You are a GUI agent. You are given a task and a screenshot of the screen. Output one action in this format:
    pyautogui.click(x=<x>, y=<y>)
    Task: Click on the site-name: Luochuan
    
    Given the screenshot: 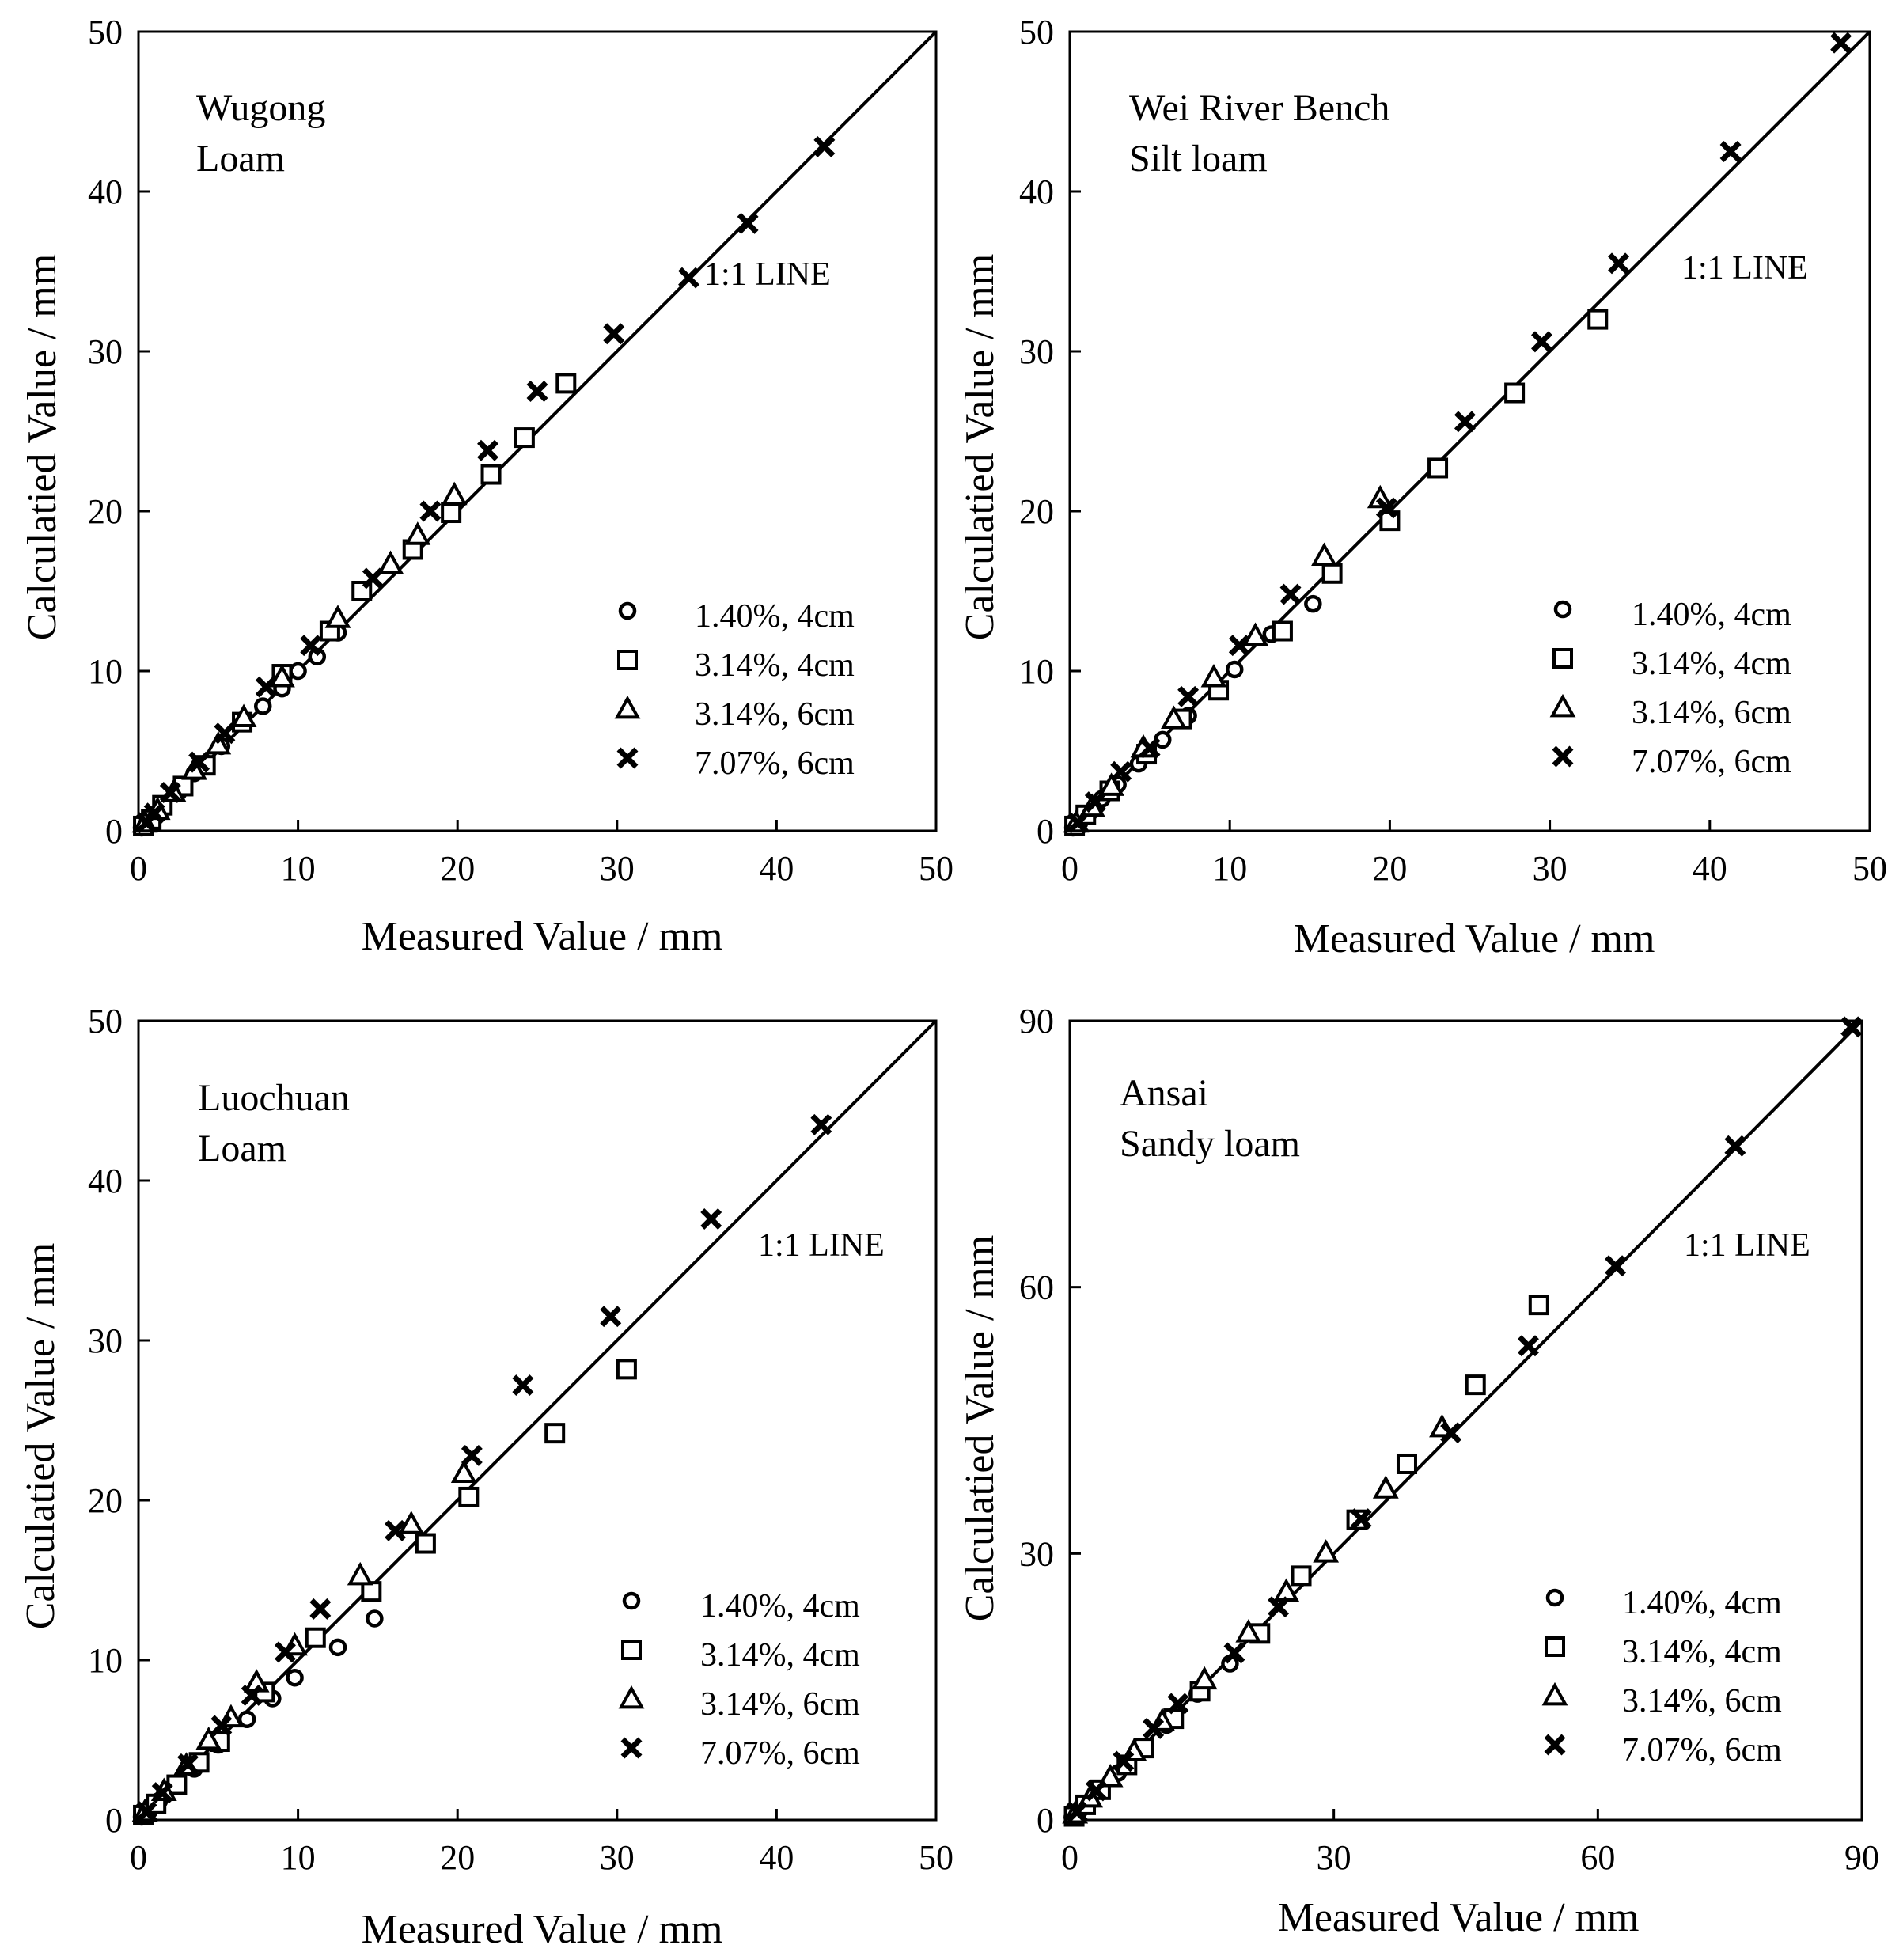 What is the action you would take?
    pyautogui.click(x=274, y=1098)
    